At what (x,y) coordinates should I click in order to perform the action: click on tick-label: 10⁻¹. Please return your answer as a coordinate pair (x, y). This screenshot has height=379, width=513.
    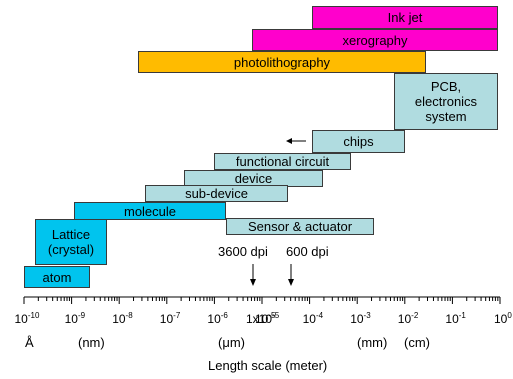
    Looking at the image, I should click on (455, 318).